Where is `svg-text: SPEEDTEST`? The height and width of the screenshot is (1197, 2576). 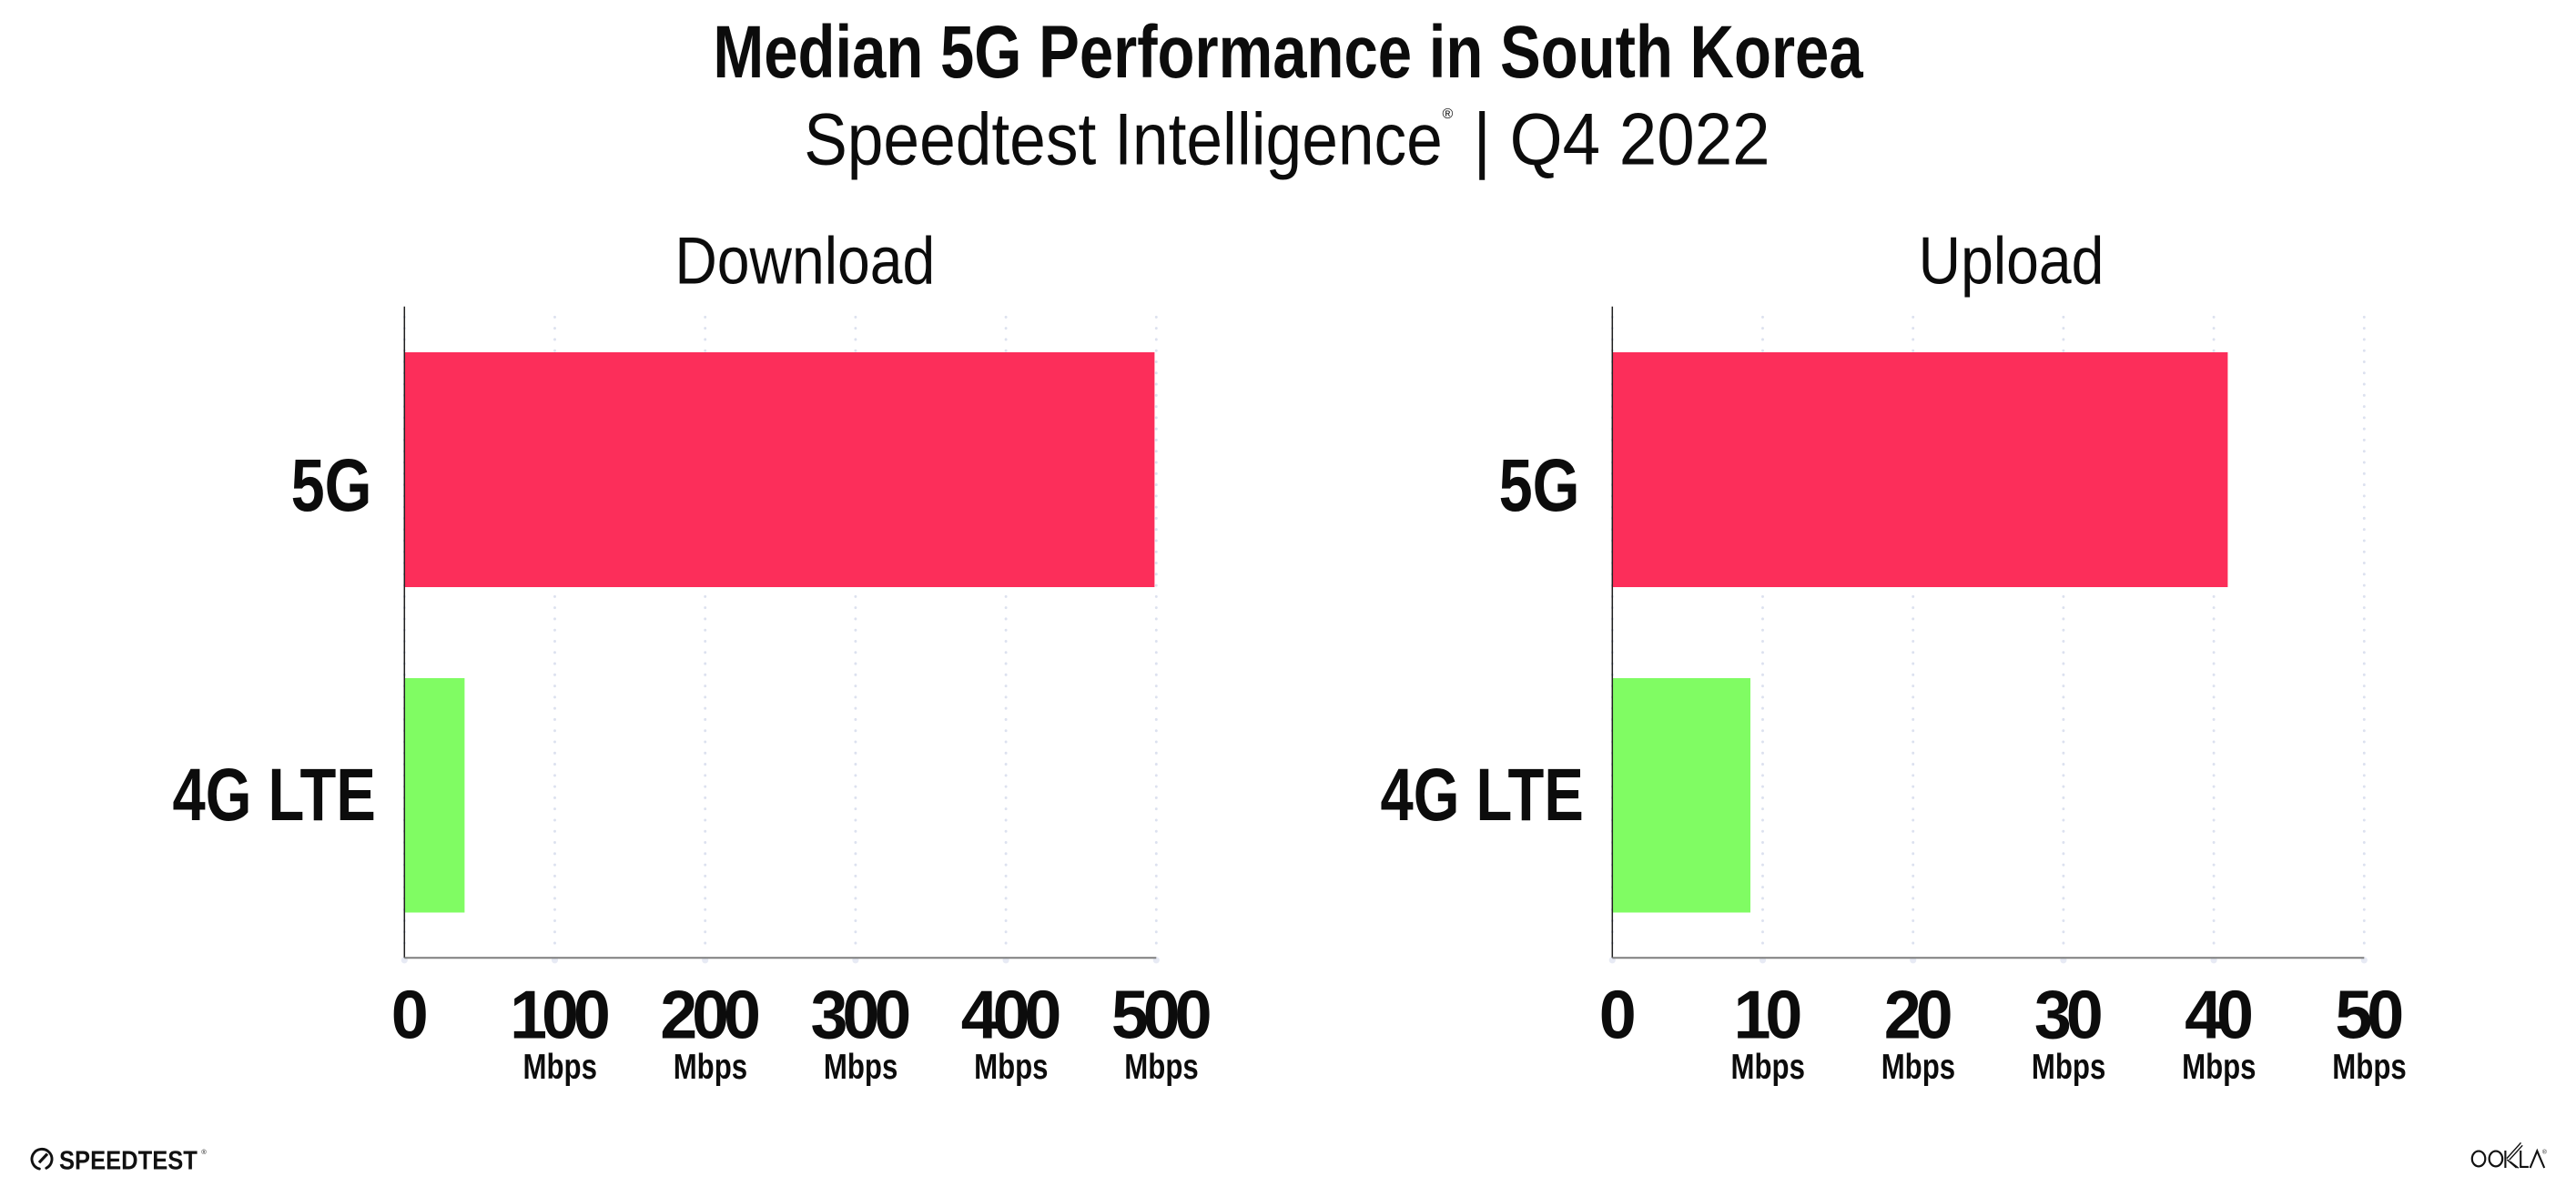
svg-text: SPEEDTEST is located at coordinates (128, 1160).